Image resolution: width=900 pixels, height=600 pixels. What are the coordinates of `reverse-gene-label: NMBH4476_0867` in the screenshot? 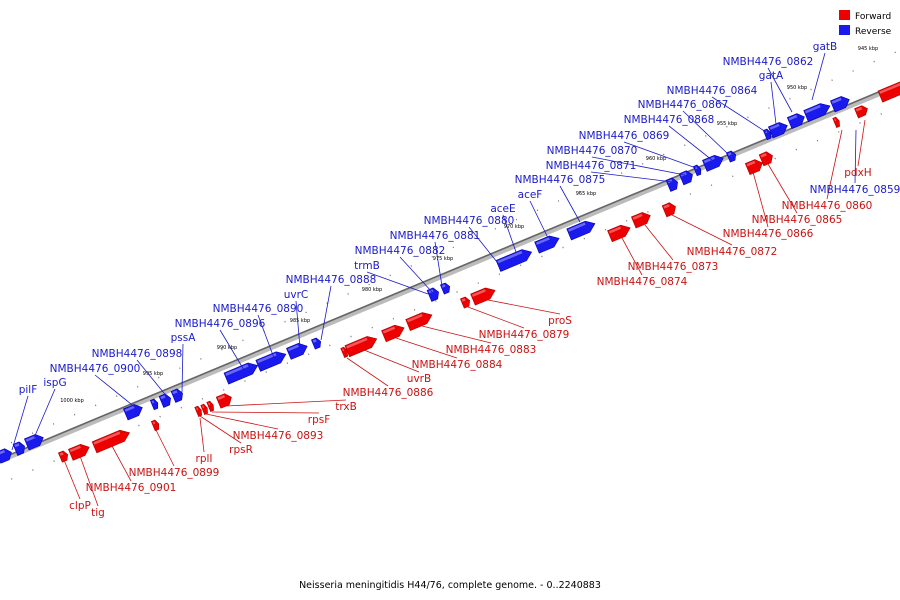 It's located at (683, 105).